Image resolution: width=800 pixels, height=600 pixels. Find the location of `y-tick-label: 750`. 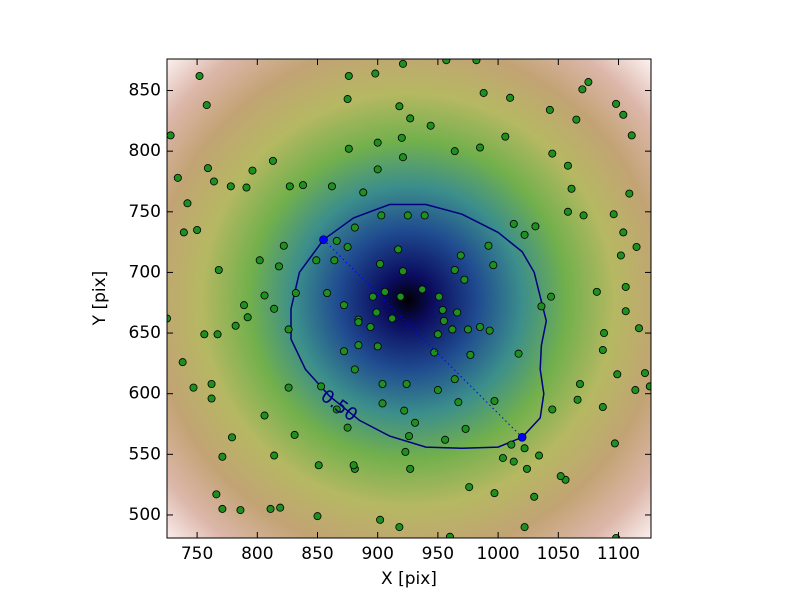

y-tick-label: 750 is located at coordinates (145, 212).